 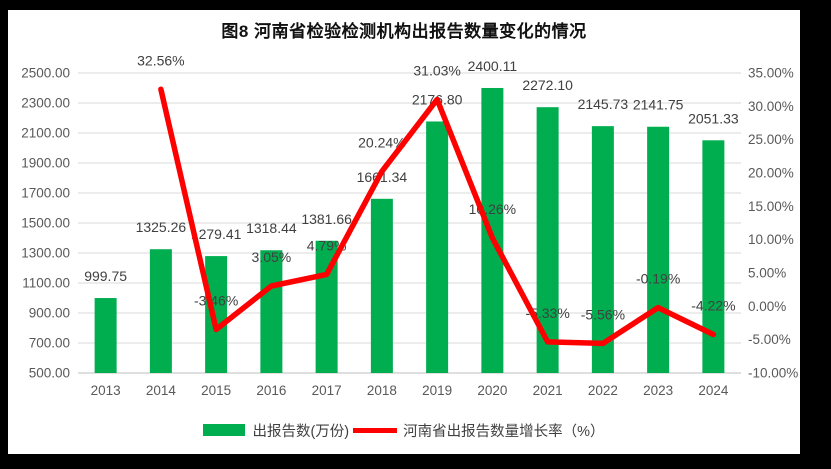 I want to click on legend: 出报告数(万份) 河南省出报告数量增长率（%）, so click(x=404, y=430).